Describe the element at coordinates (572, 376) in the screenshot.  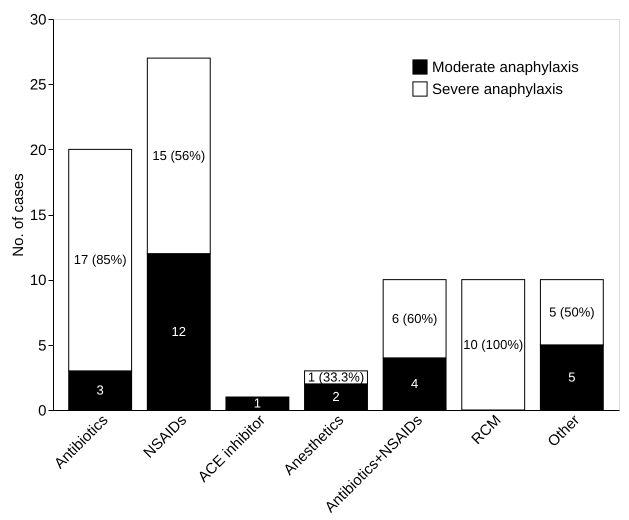
I see `data-label: 5` at that location.